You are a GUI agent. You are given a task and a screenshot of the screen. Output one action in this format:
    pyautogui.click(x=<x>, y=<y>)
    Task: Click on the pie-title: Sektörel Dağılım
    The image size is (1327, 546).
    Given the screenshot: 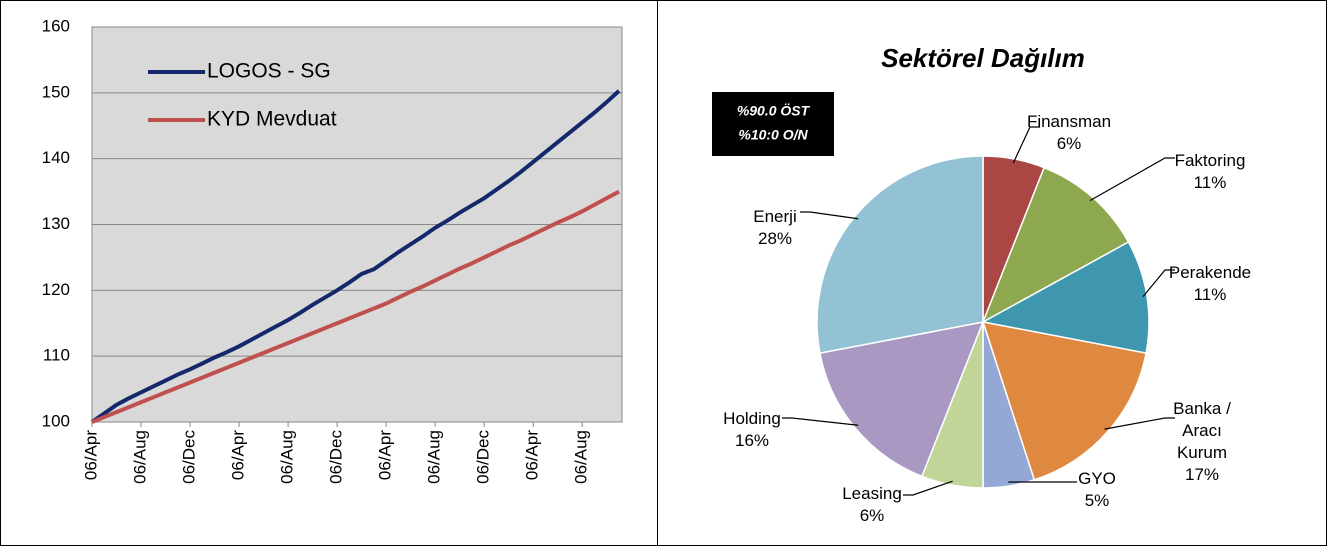 What is the action you would take?
    pyautogui.click(x=983, y=58)
    